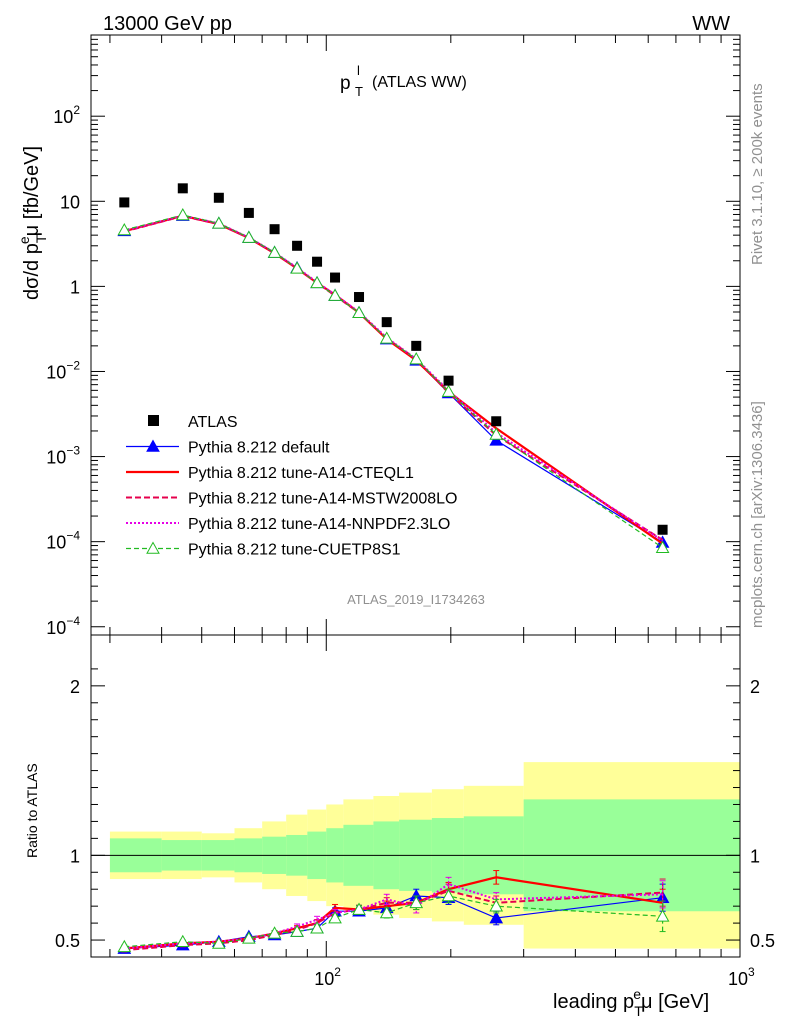  What do you see at coordinates (75, 856) in the screenshot?
I see `ratio-y-tick-label-left: 1` at bounding box center [75, 856].